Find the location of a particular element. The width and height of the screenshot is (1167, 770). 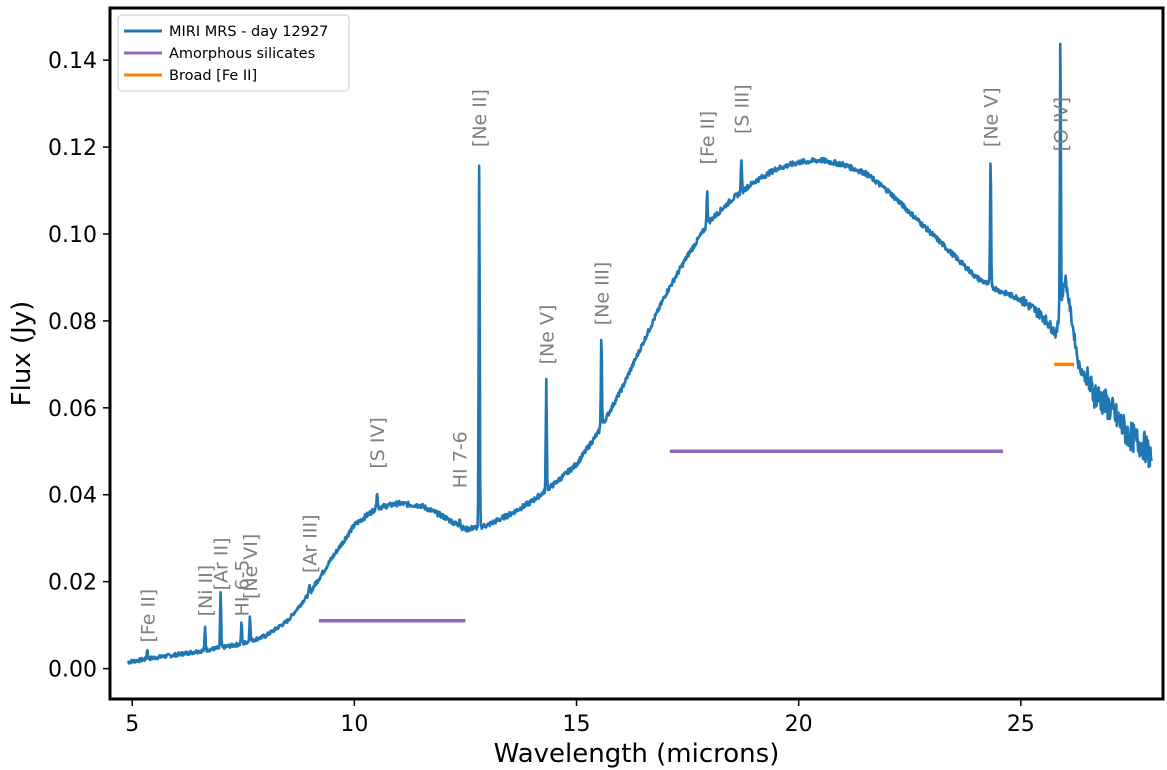

y-axis-label: Flux (Jy) is located at coordinates (22, 354).